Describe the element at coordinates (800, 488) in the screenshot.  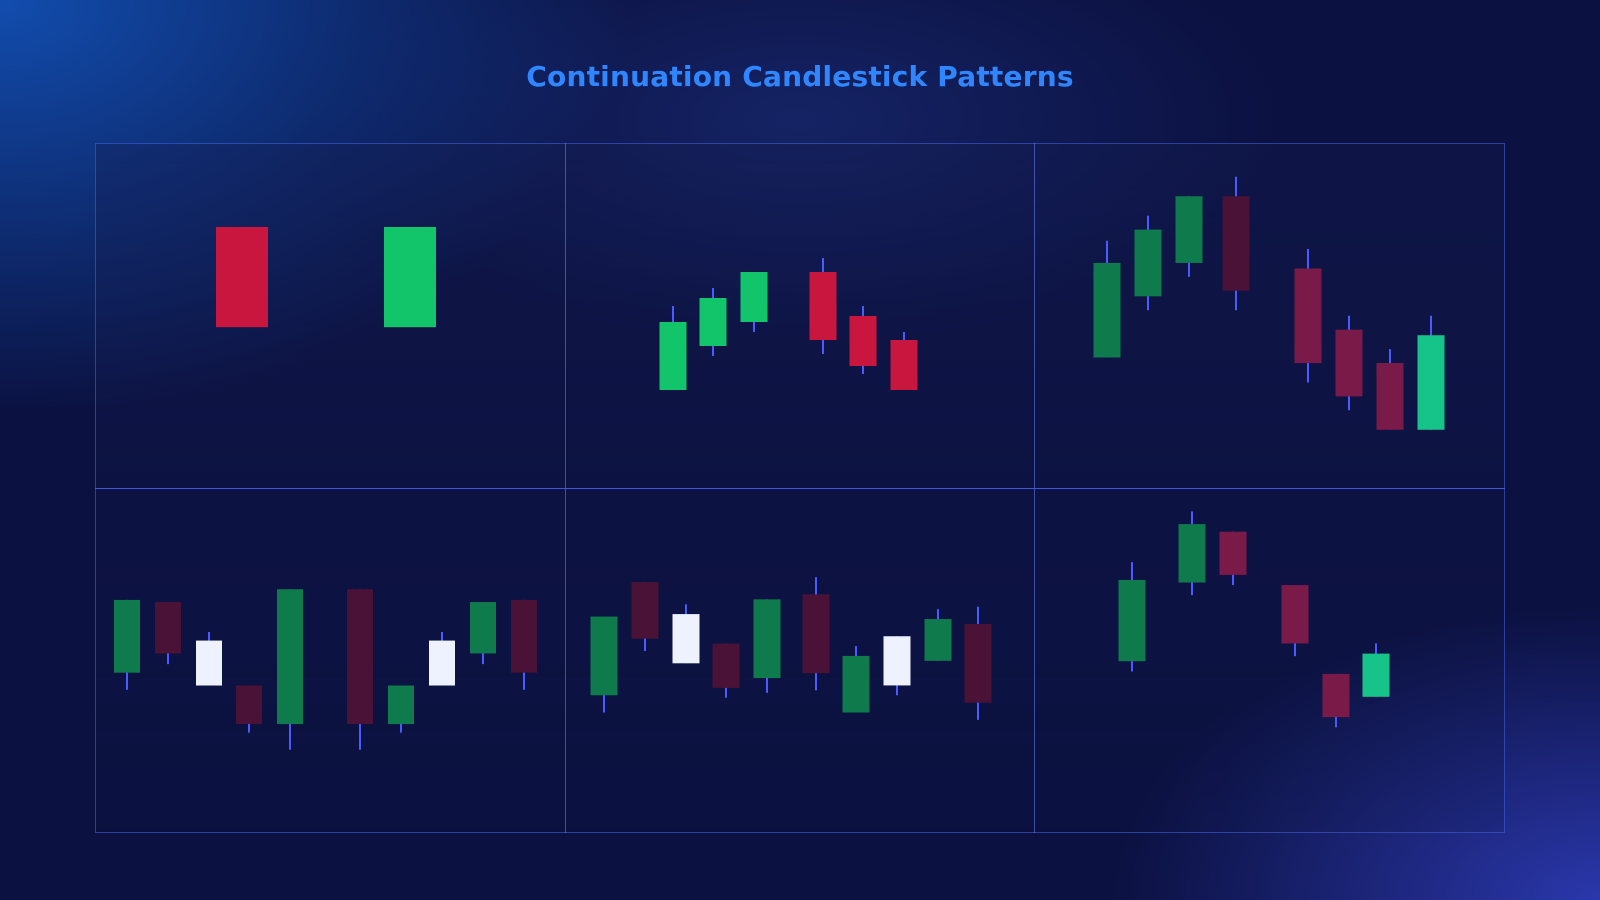
I see `grid-divider-horizontal` at that location.